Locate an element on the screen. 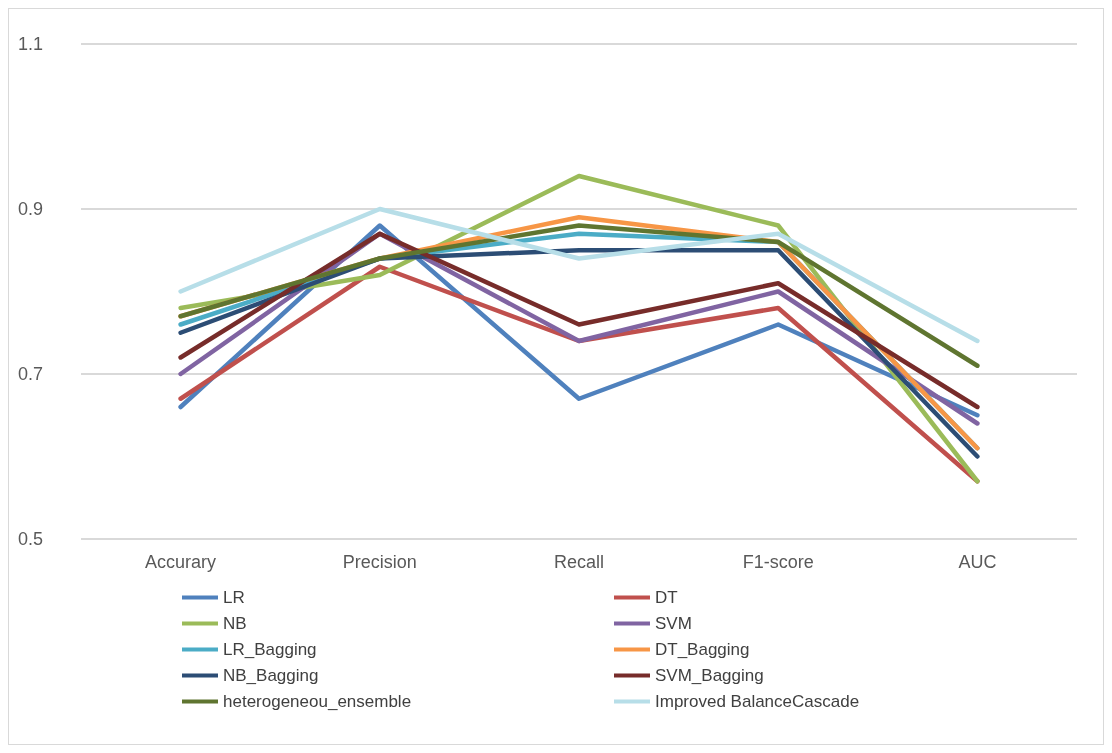 This screenshot has width=1112, height=753. legend-label: SVM_Bagging is located at coordinates (709, 675).